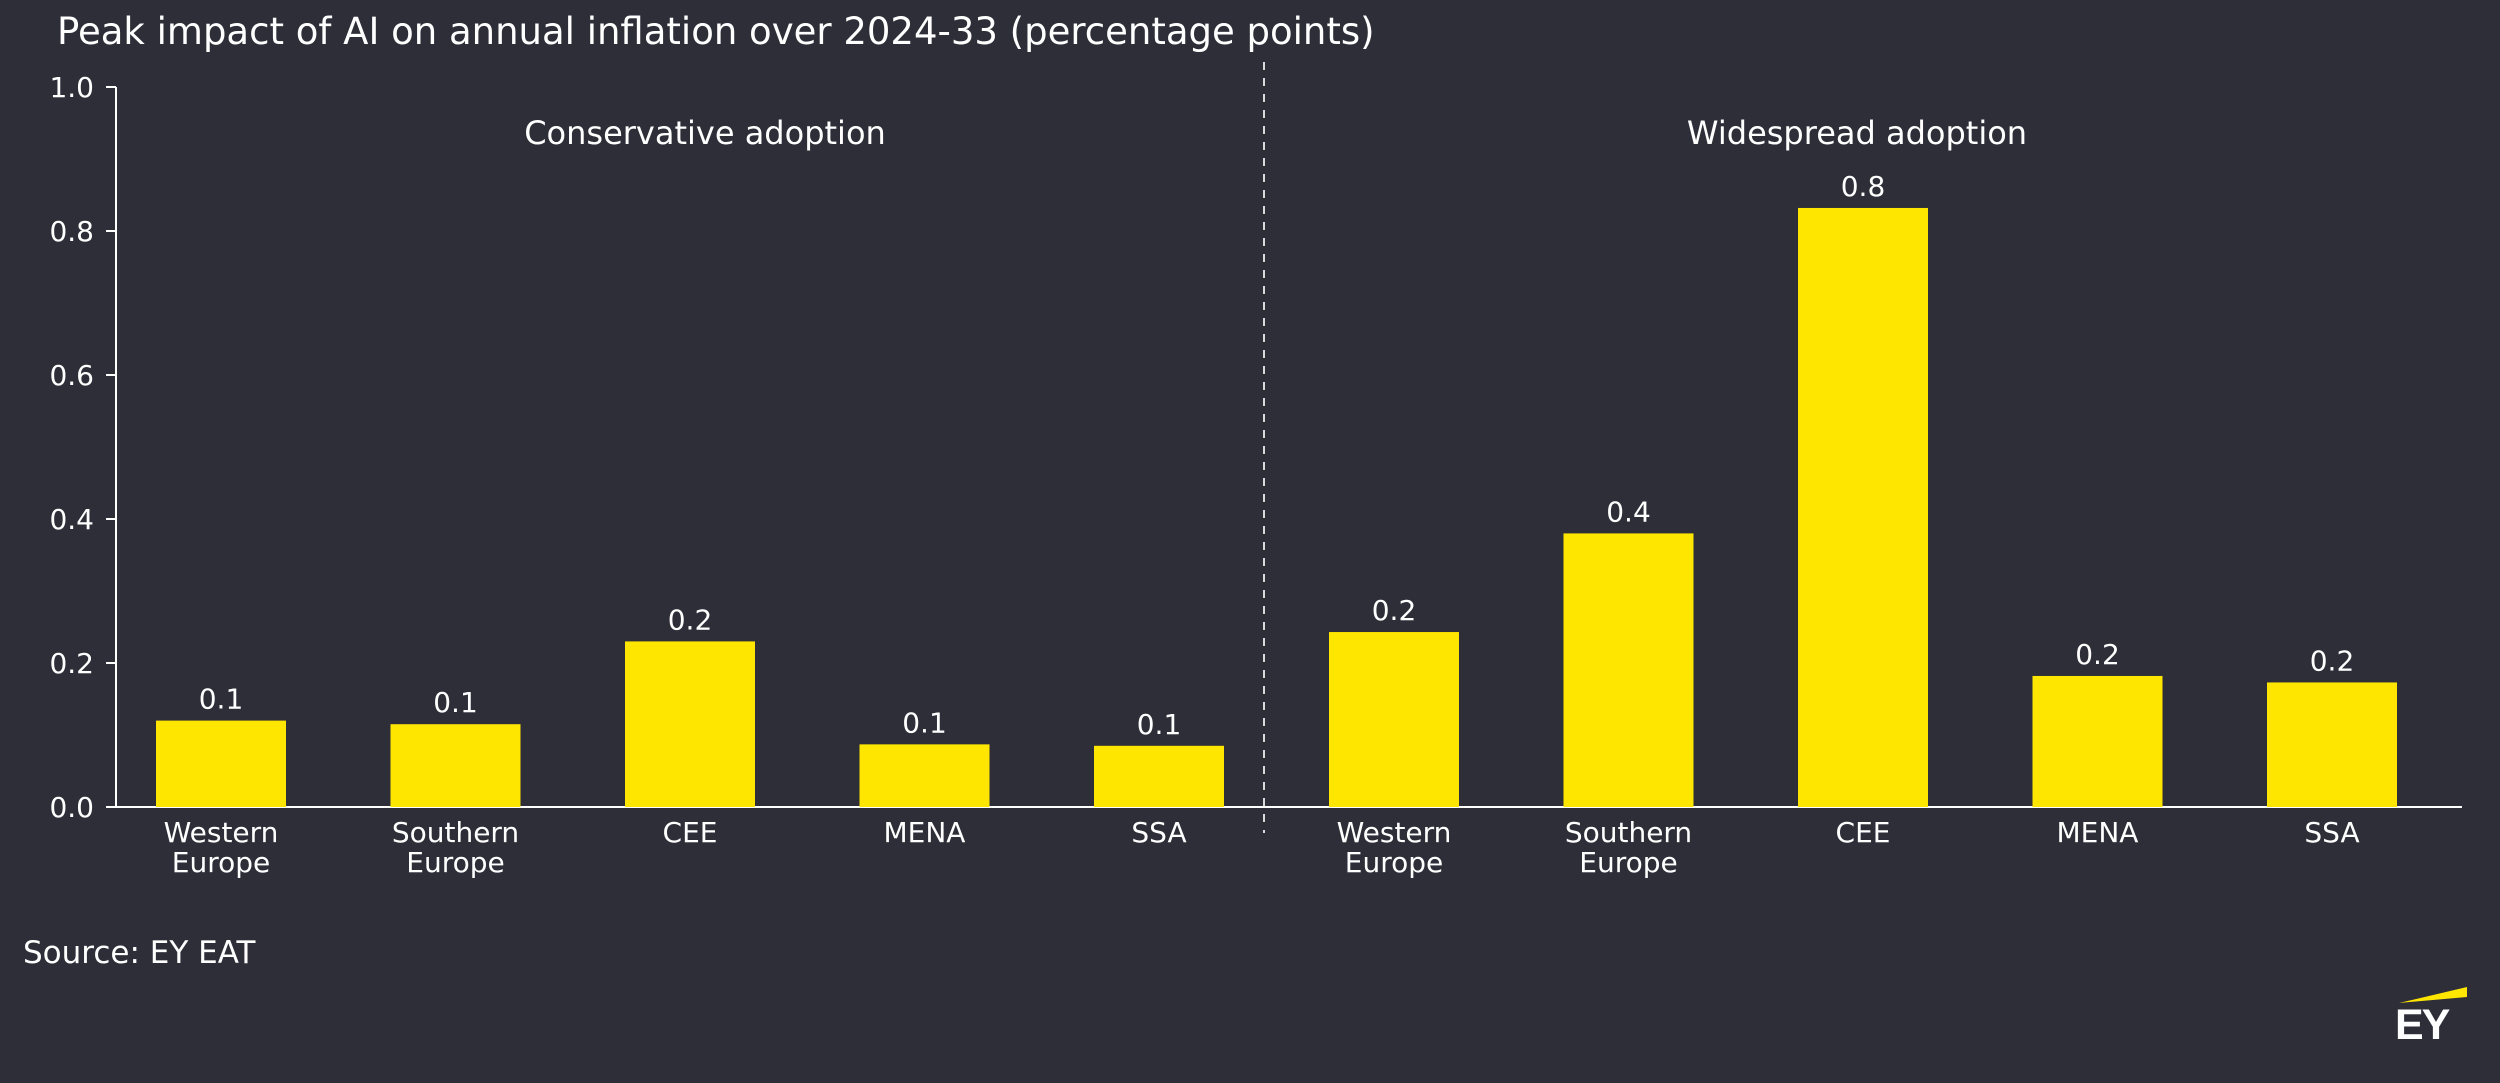 The height and width of the screenshot is (1083, 2500). What do you see at coordinates (2433, 995) in the screenshot?
I see `ey-logo-icon` at bounding box center [2433, 995].